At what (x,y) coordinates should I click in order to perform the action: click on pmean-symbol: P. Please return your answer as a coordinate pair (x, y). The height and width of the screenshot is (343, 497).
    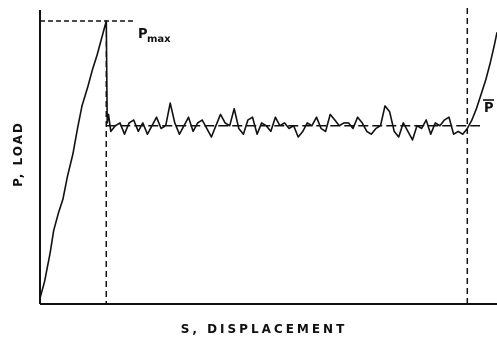
    Looking at the image, I should click on (489, 108).